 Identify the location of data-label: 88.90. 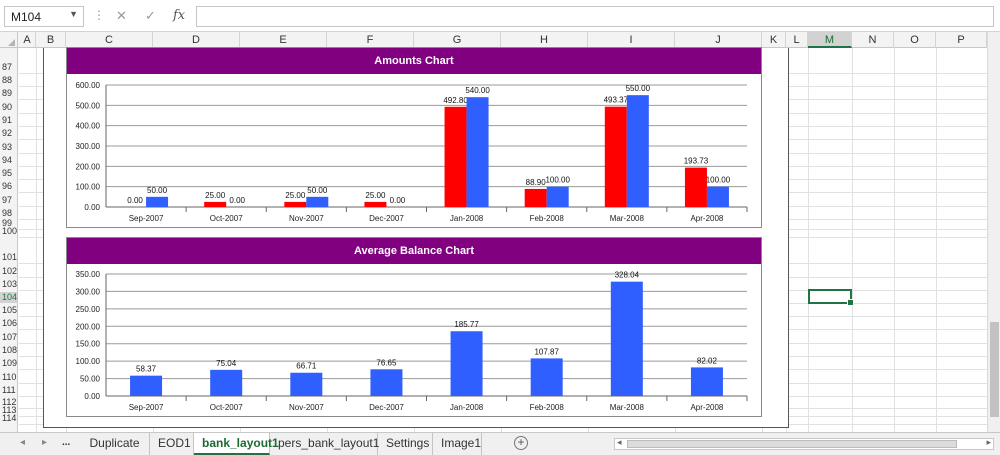
(536, 182).